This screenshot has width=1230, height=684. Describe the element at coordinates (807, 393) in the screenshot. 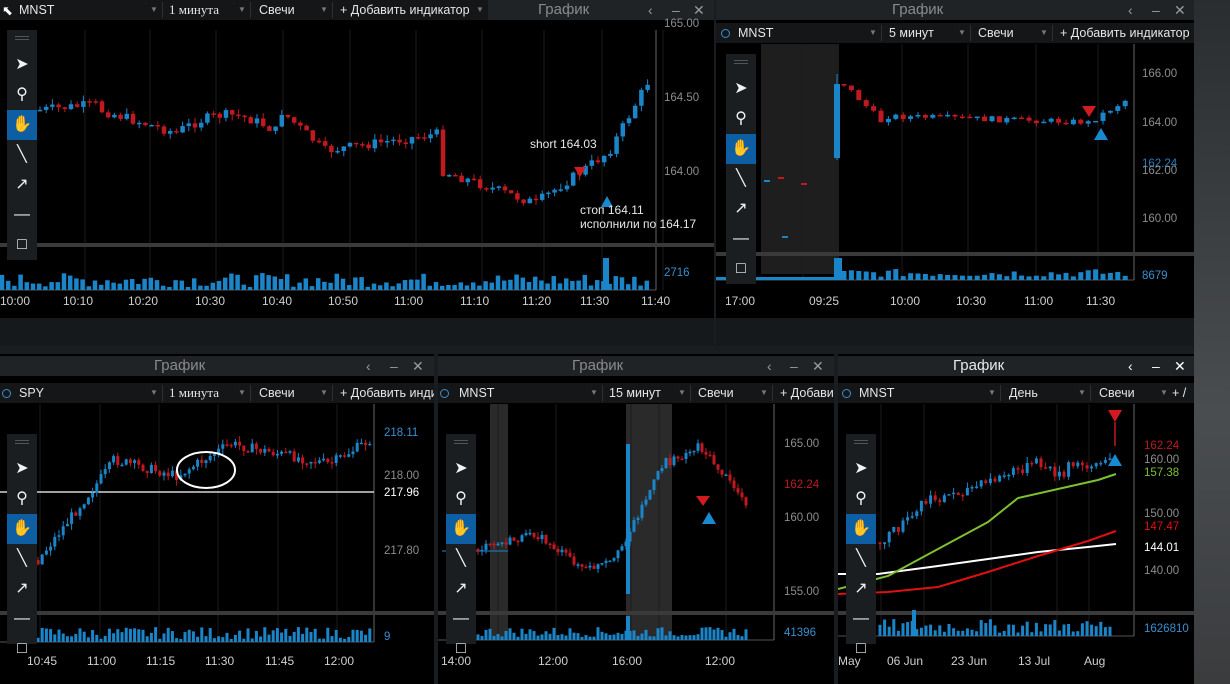

I see `add-indicator-button: + Добави` at that location.